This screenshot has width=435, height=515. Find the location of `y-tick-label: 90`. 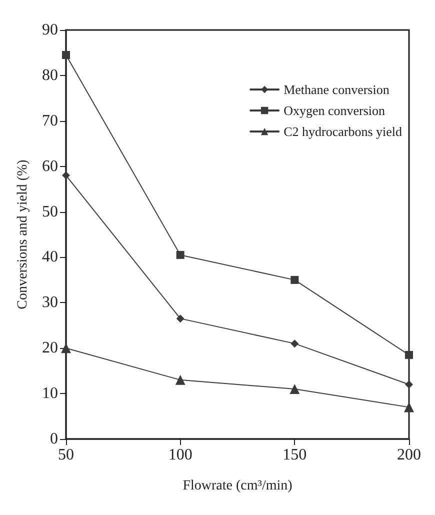

y-tick-label: 90 is located at coordinates (50, 30).